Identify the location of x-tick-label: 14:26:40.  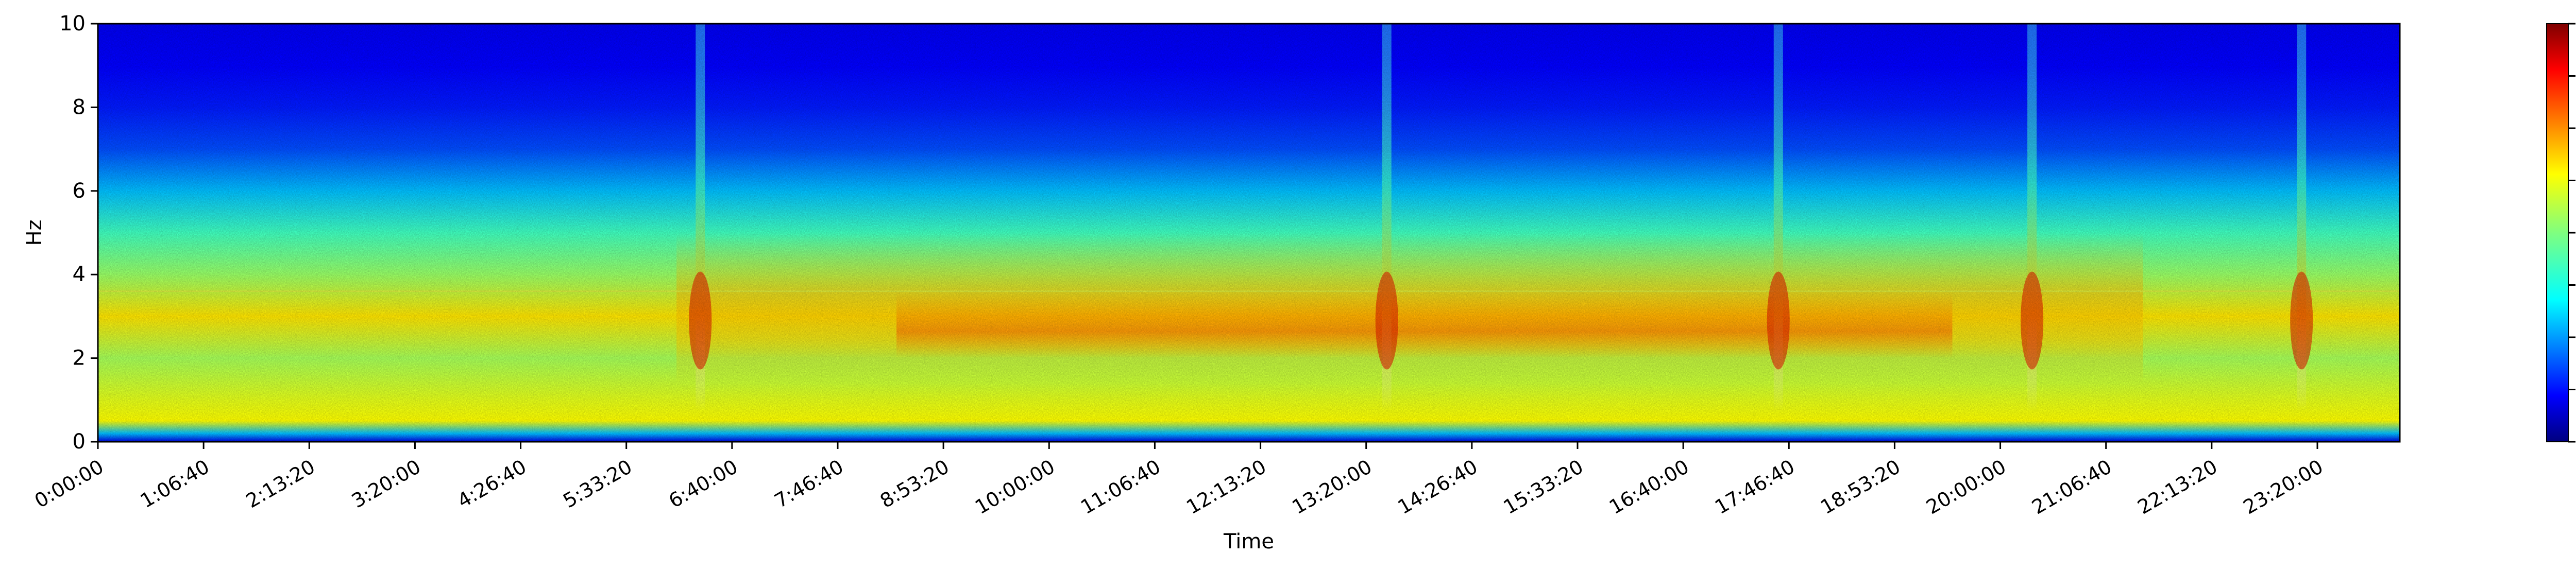
(1438, 486).